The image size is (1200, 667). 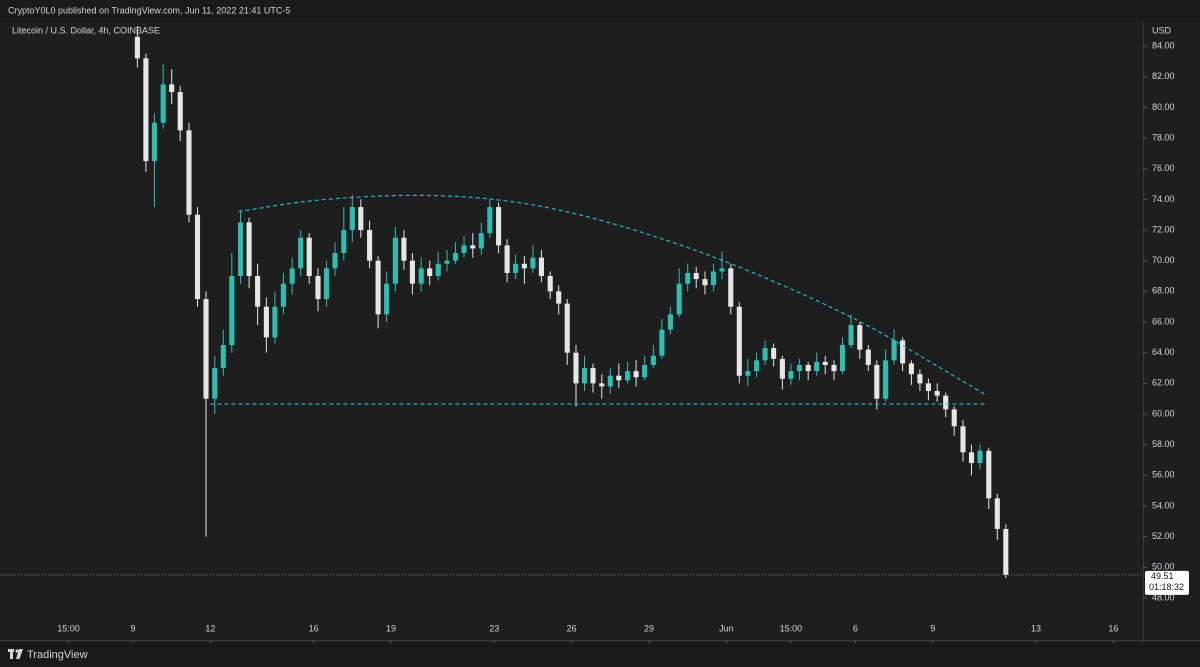 What do you see at coordinates (1162, 576) in the screenshot?
I see `last-price-label: 49.51` at bounding box center [1162, 576].